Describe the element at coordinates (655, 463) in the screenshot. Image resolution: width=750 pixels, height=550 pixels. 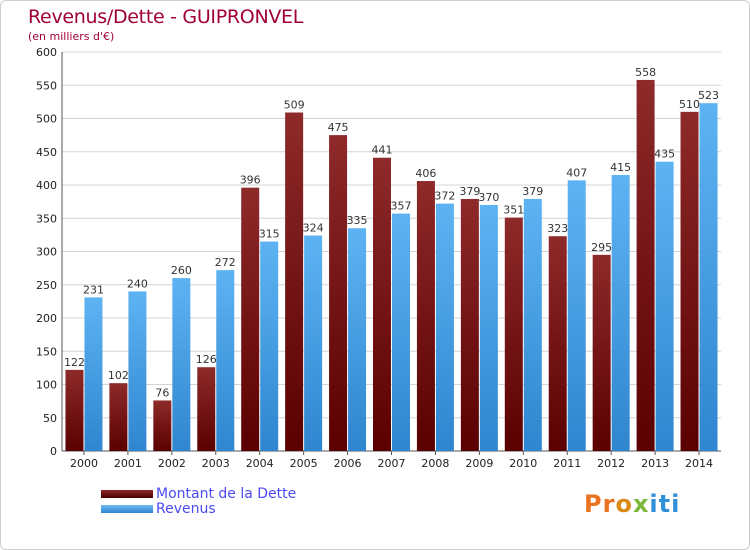
I see `x-tick-label: 2013` at that location.